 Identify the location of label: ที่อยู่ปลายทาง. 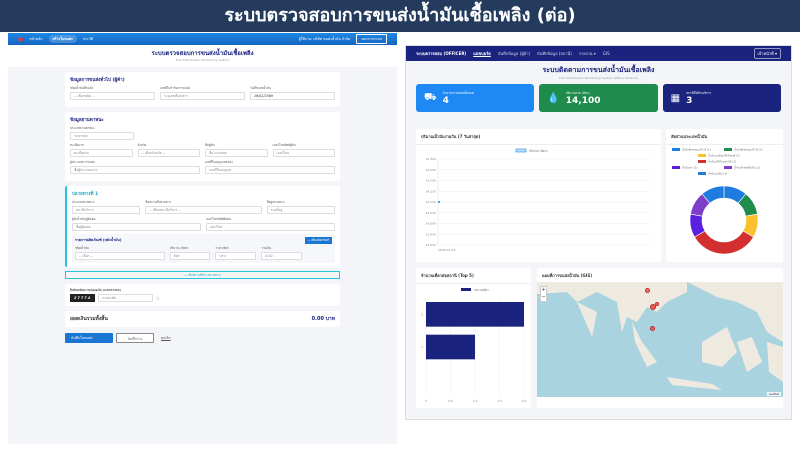
(275, 202).